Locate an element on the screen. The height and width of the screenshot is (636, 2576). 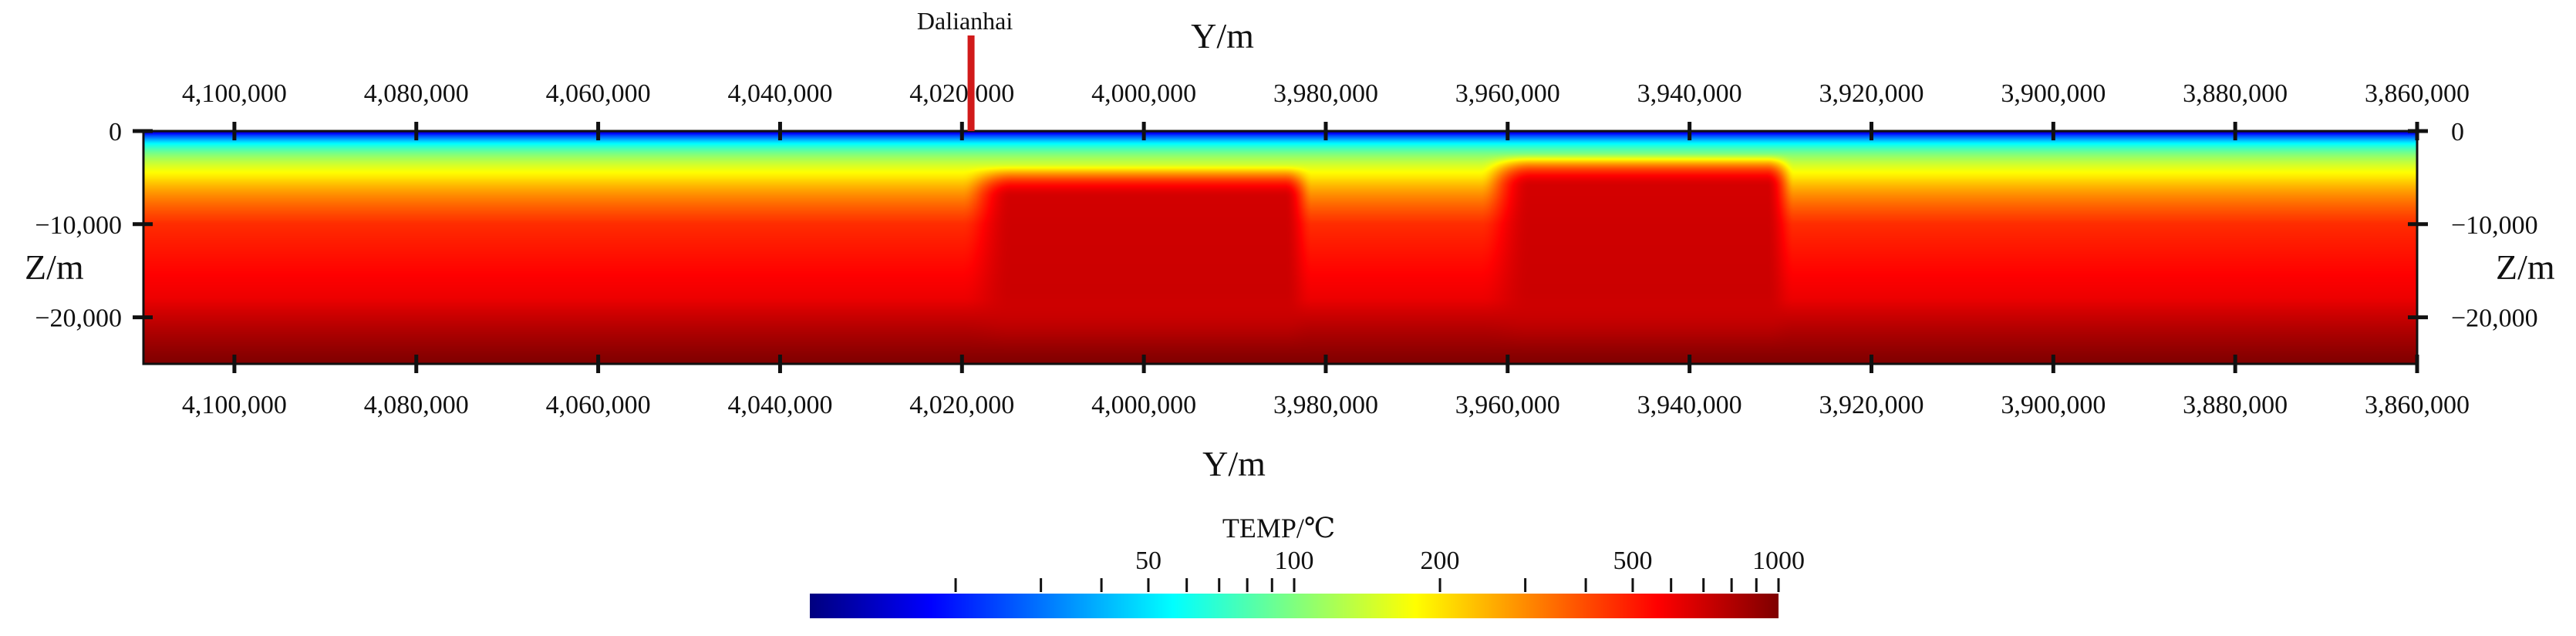
x-tick-label-top: 4,060,000 is located at coordinates (598, 93).